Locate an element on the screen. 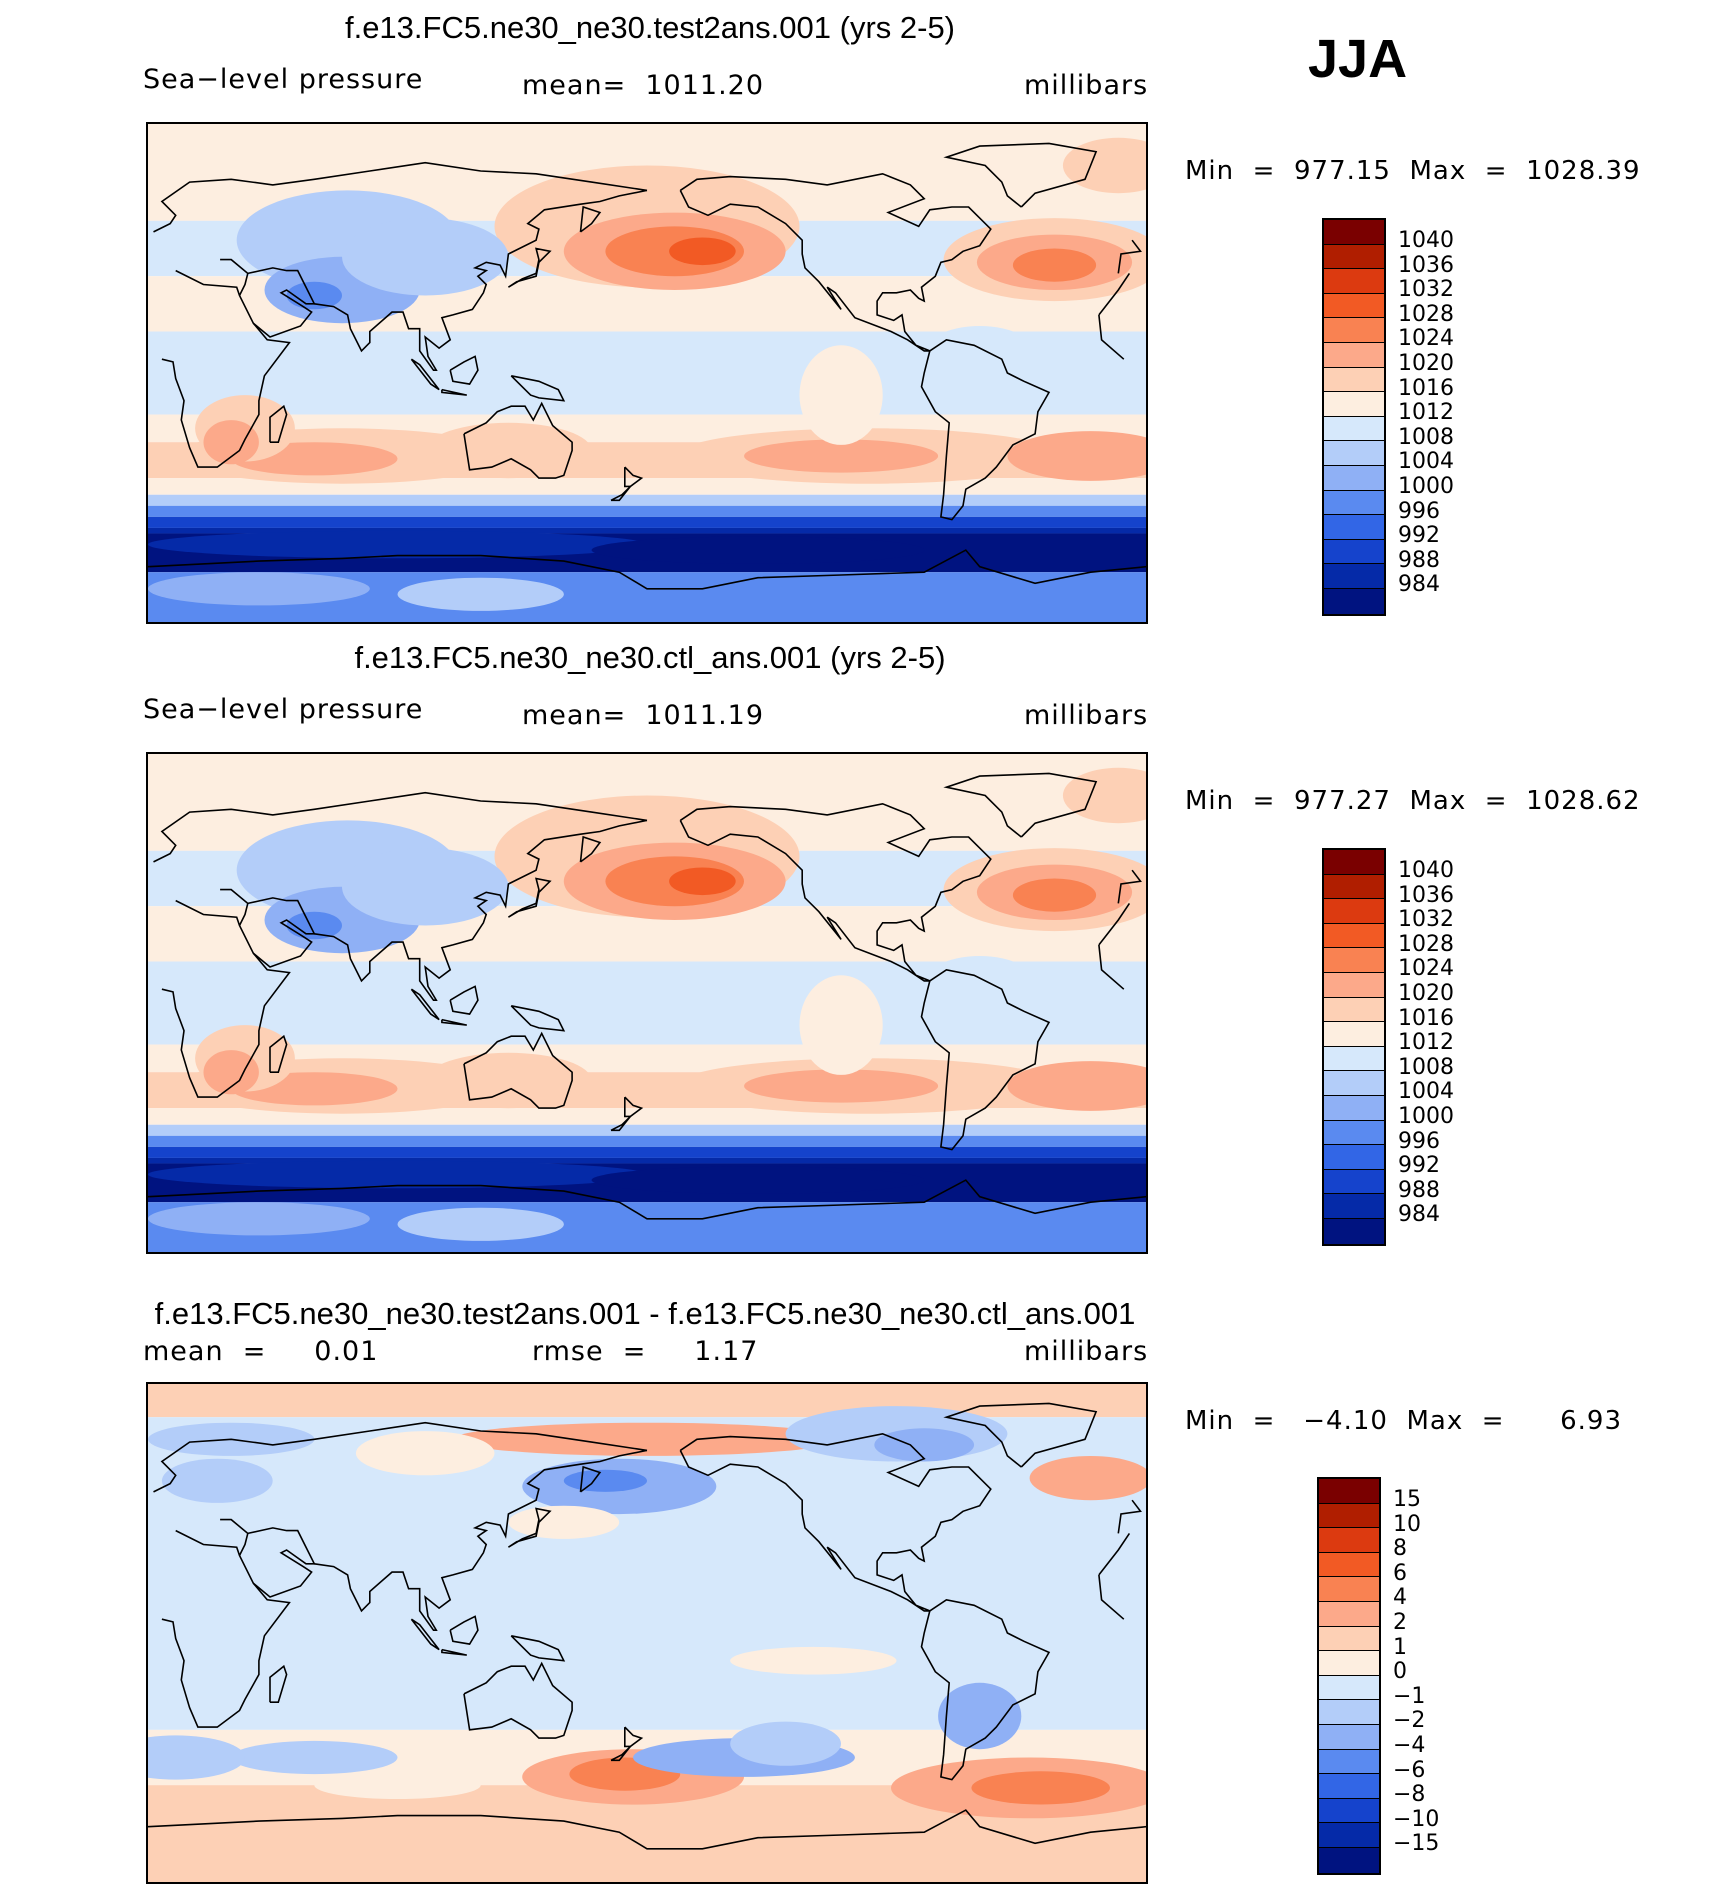 The height and width of the screenshot is (1903, 1710). colorbar-tick-label: 4 is located at coordinates (1400, 1598).